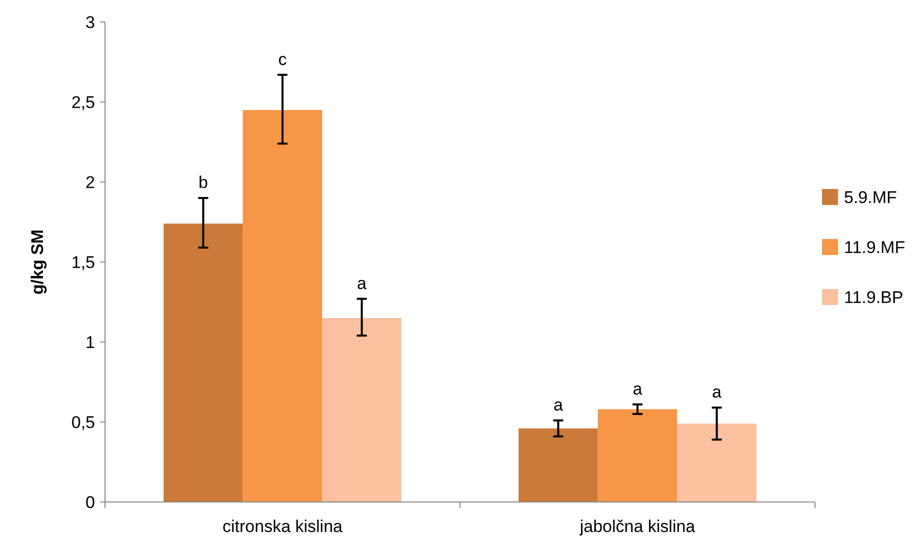  I want to click on legend-label: 11.9.MF, so click(875, 247).